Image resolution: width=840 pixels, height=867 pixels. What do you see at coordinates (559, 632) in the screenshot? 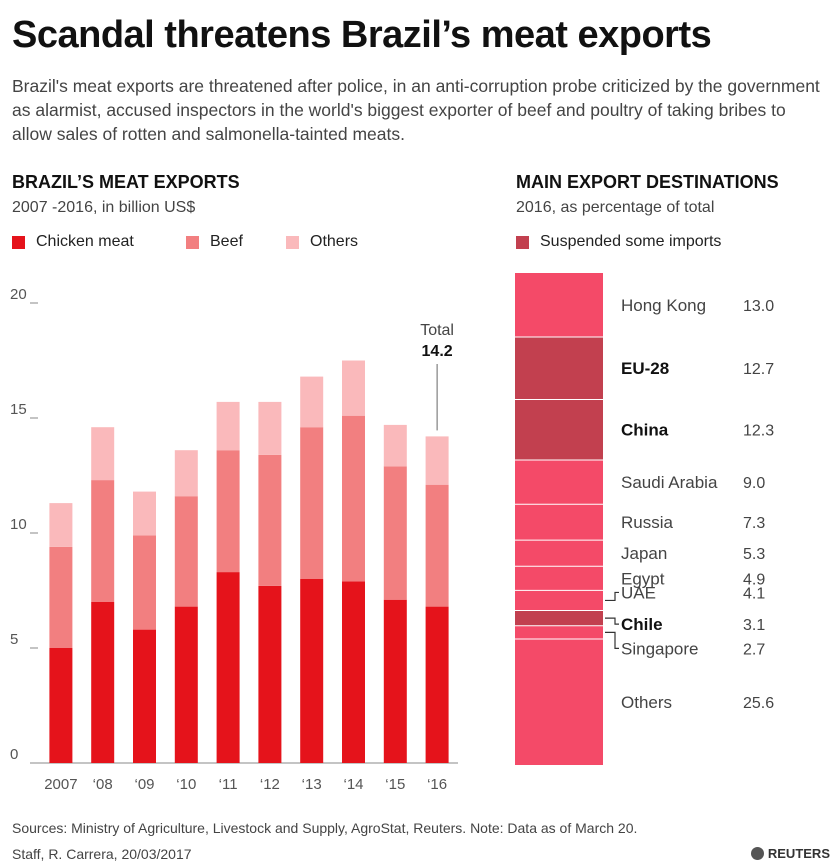
I see `segment-singapore` at bounding box center [559, 632].